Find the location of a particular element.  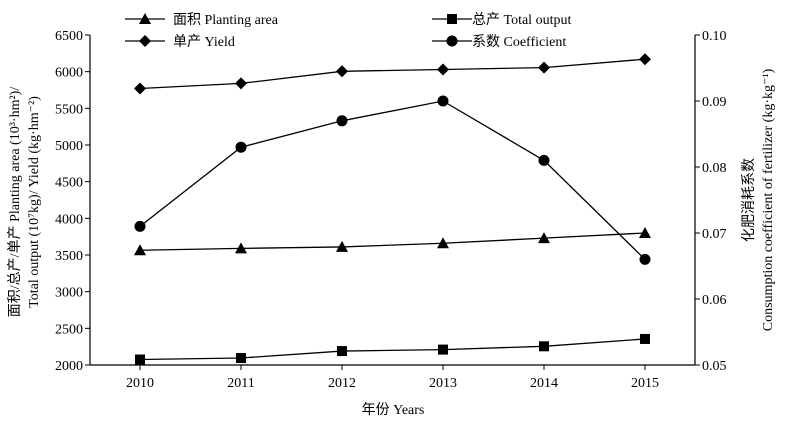

series-line-triangle is located at coordinates (392, 241).